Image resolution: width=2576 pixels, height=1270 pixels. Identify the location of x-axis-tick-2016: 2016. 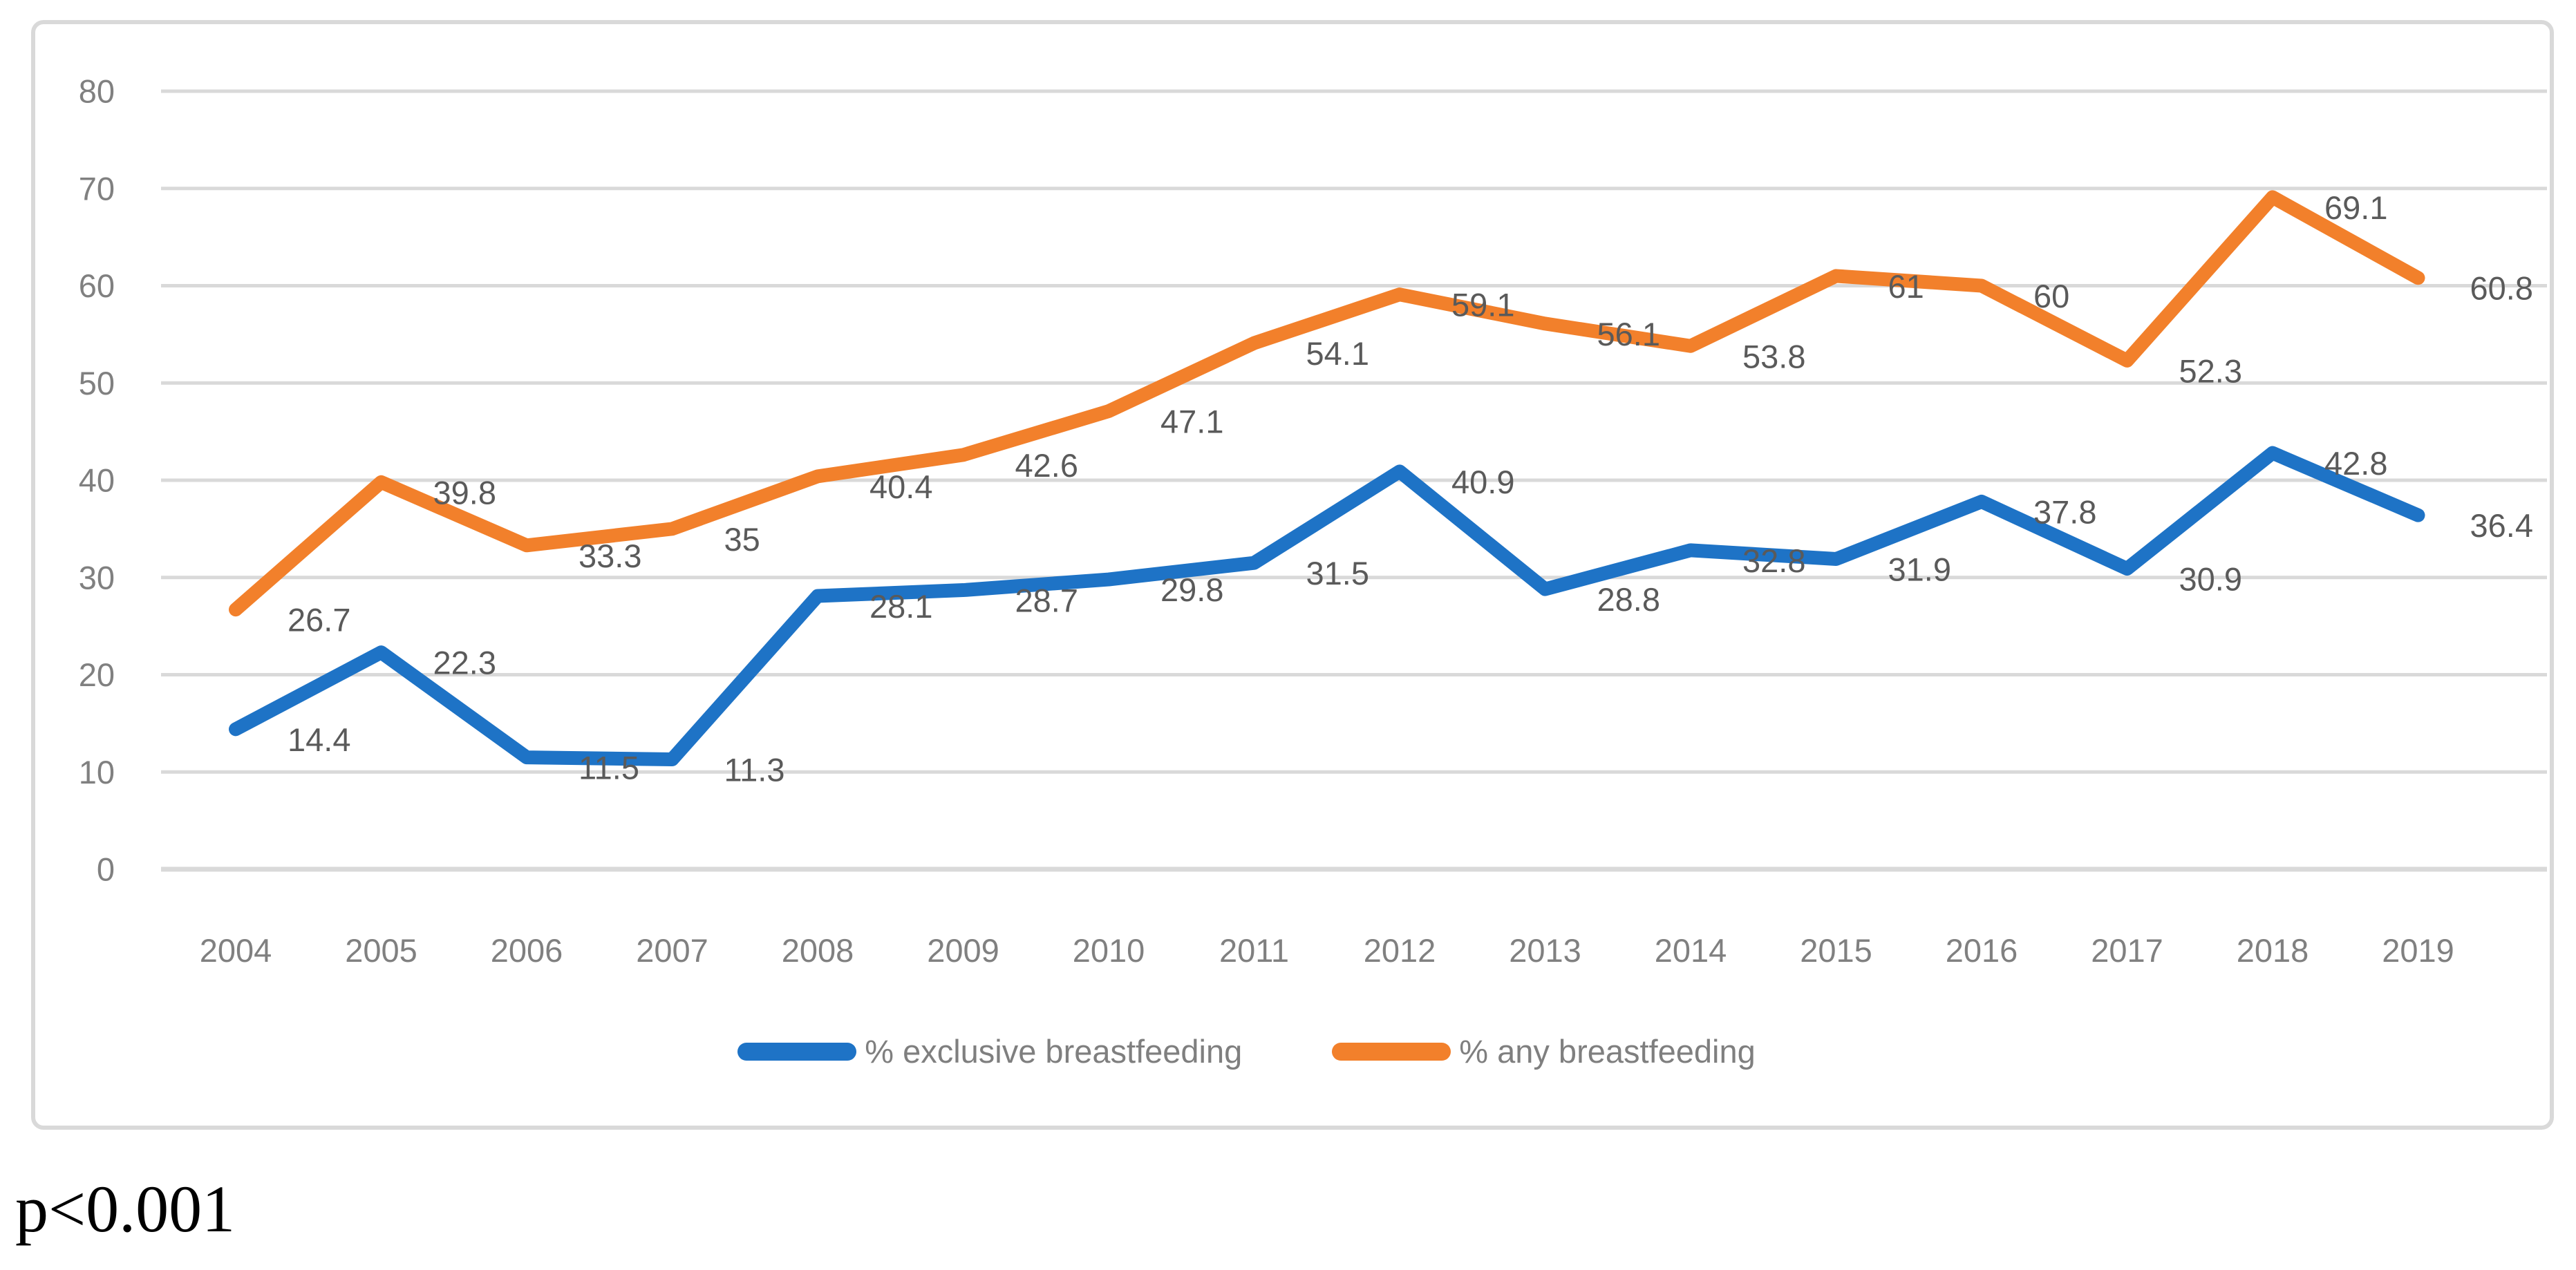
(1982, 951).